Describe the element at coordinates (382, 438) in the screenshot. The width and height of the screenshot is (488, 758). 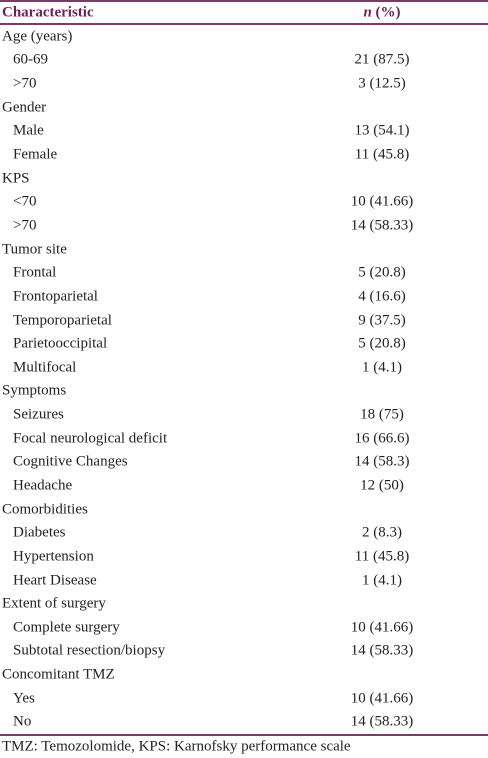
I see `item-value: 16 (66.6)` at that location.